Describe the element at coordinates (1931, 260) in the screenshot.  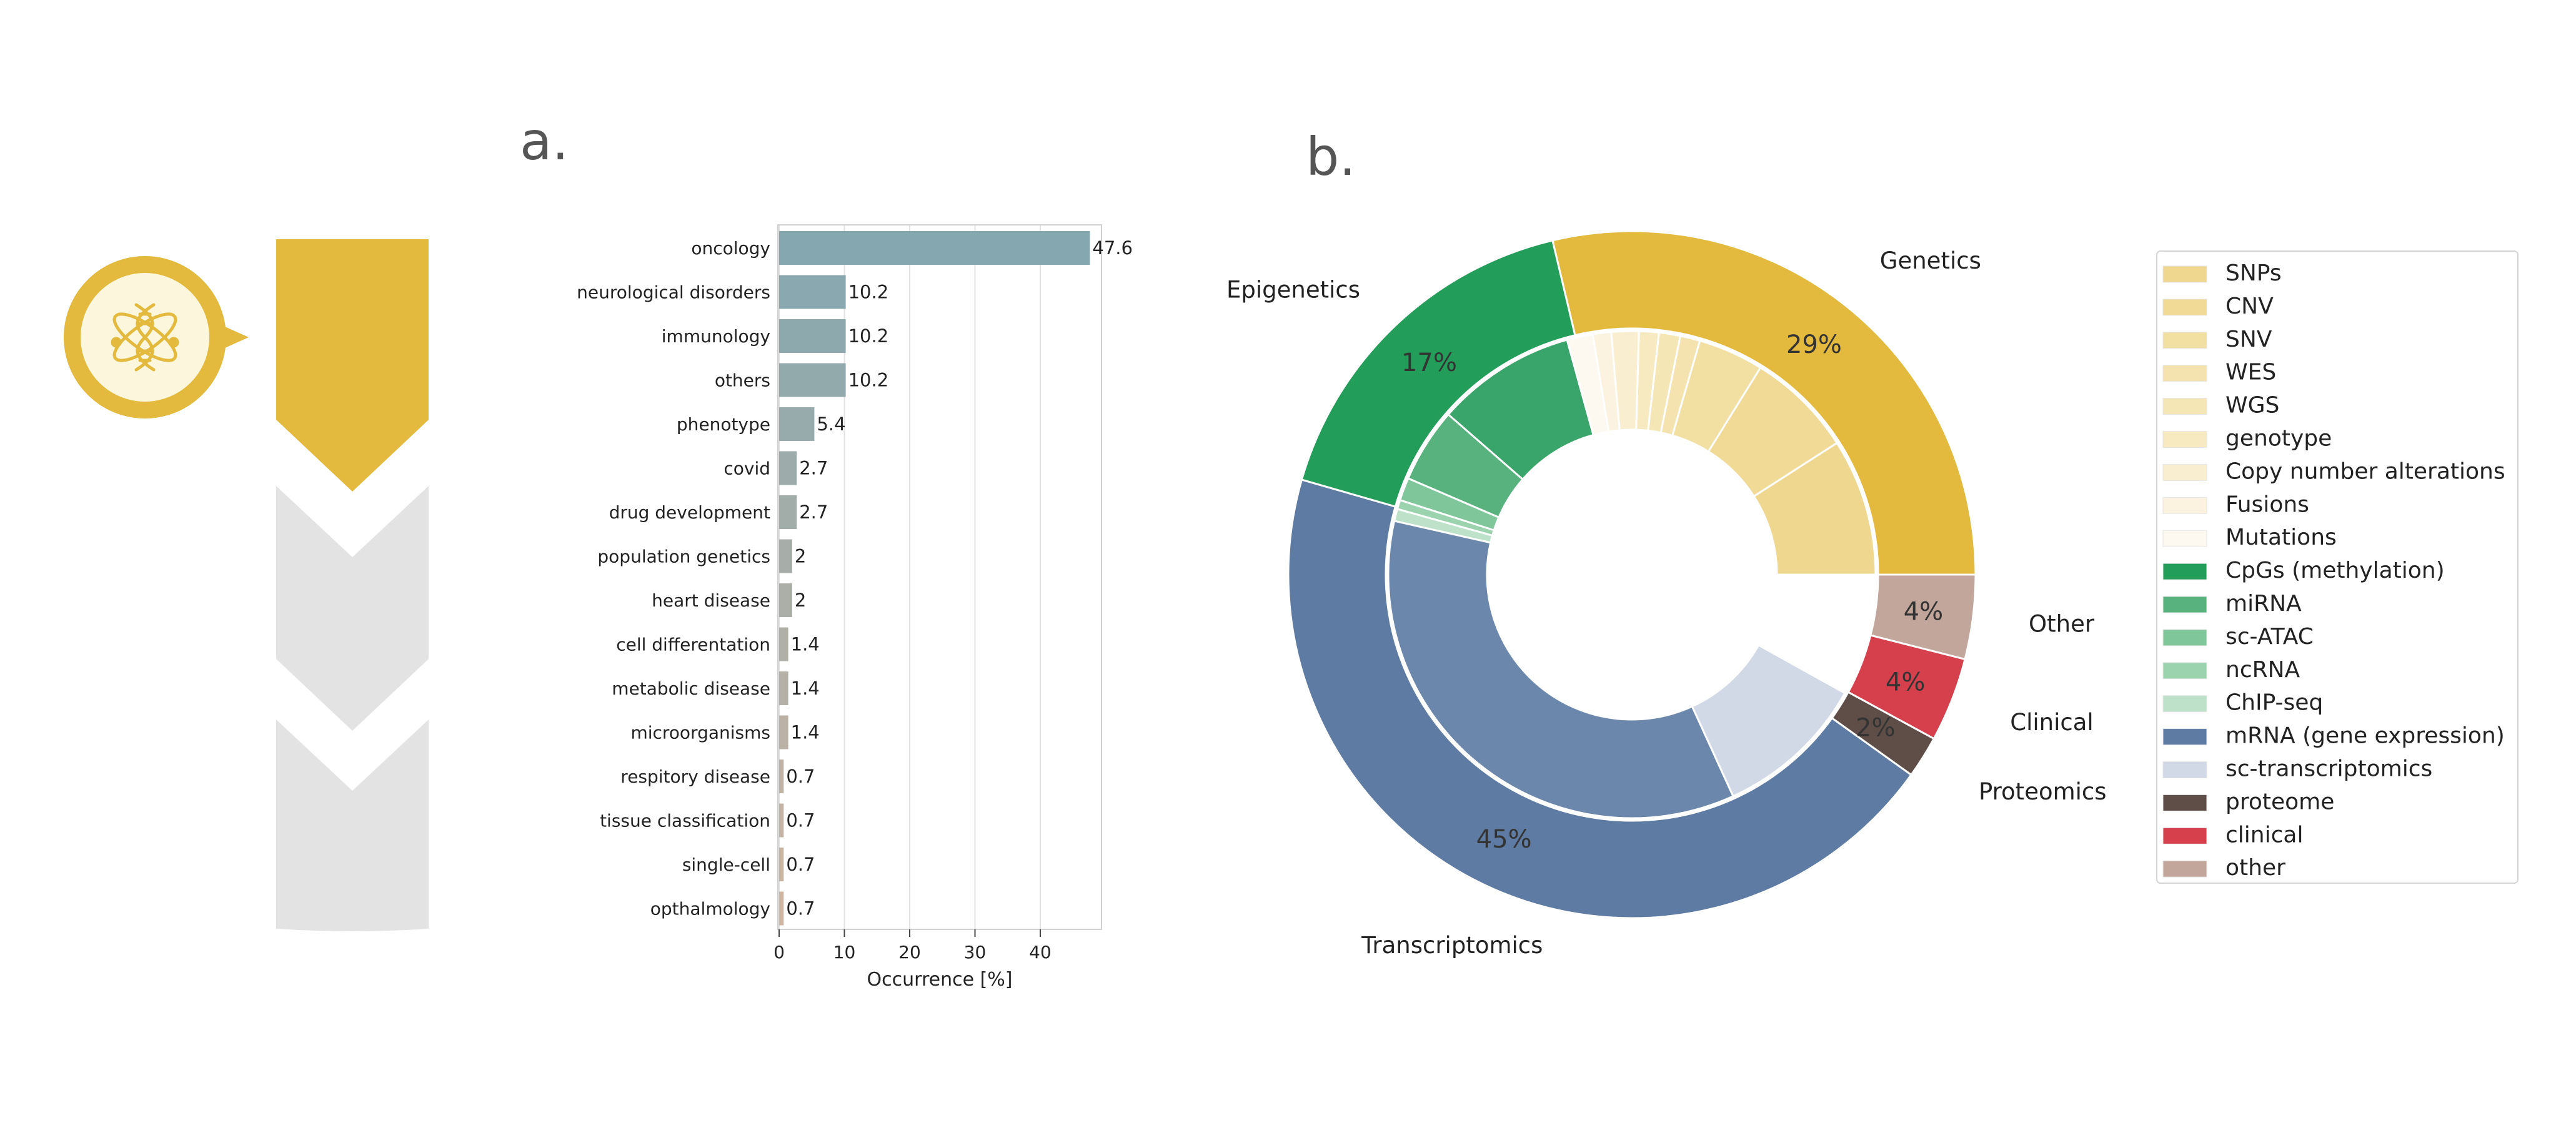
I see `donut-category-label: Genetics` at that location.